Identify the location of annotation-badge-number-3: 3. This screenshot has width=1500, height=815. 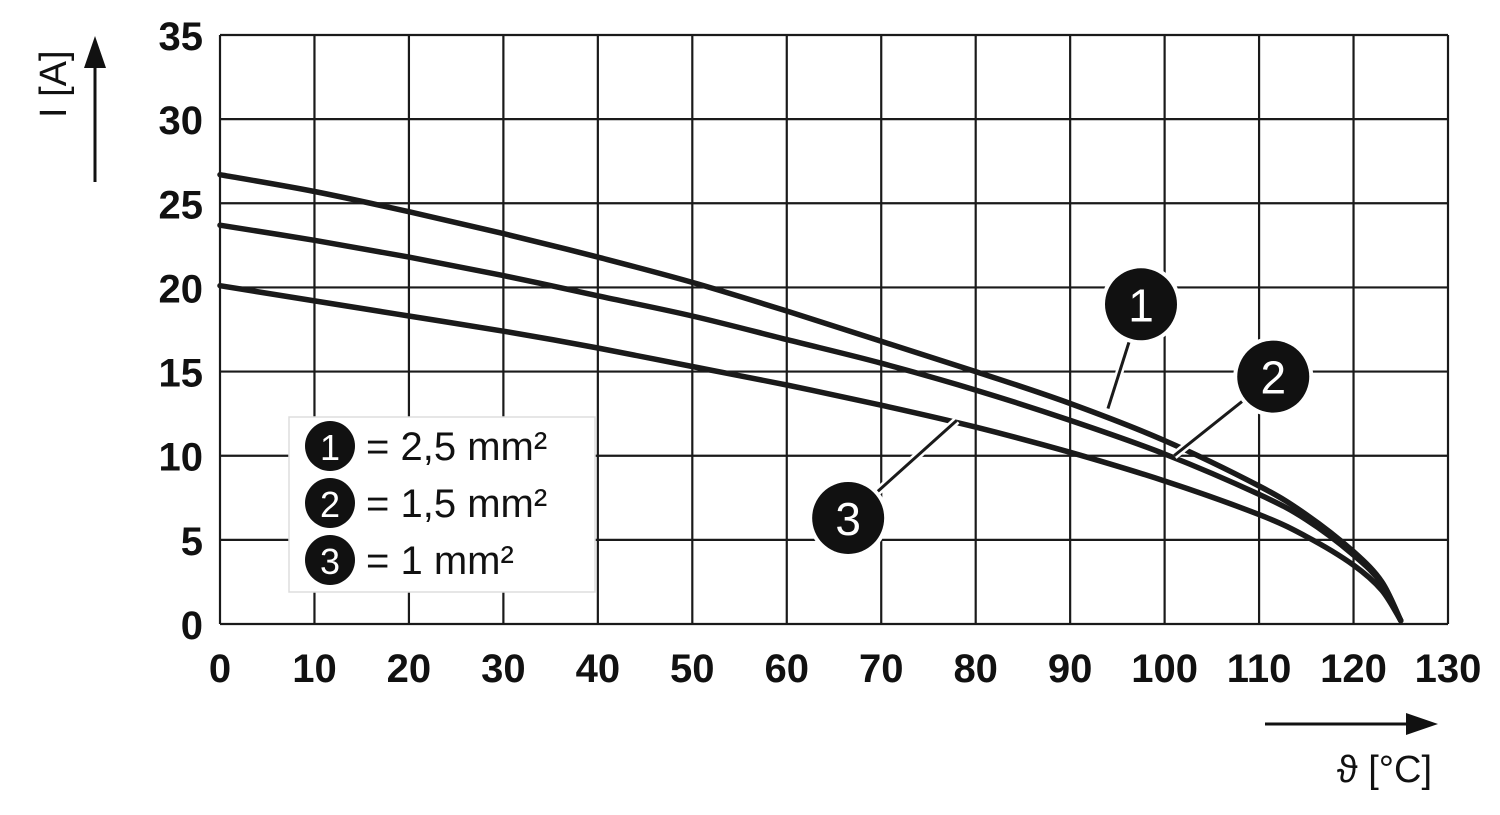
(848, 519).